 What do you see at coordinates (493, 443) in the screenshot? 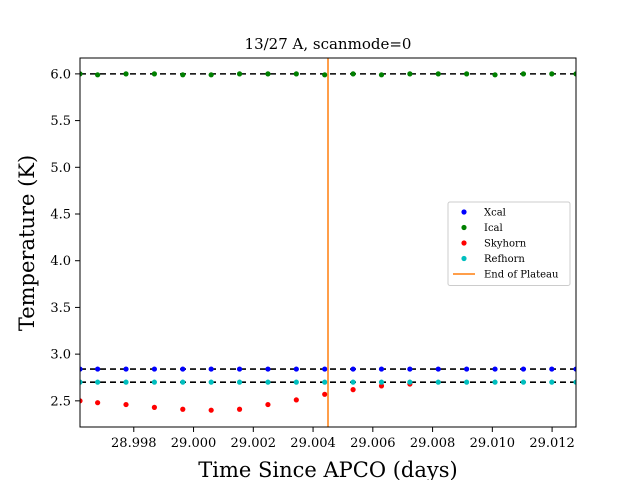
I see `x-tick-label: 29.010` at bounding box center [493, 443].